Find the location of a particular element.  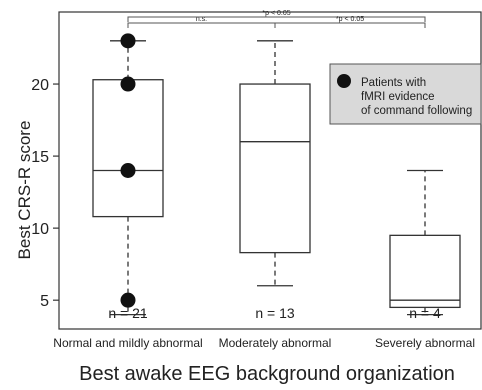

highlight-points is located at coordinates (128, 170).